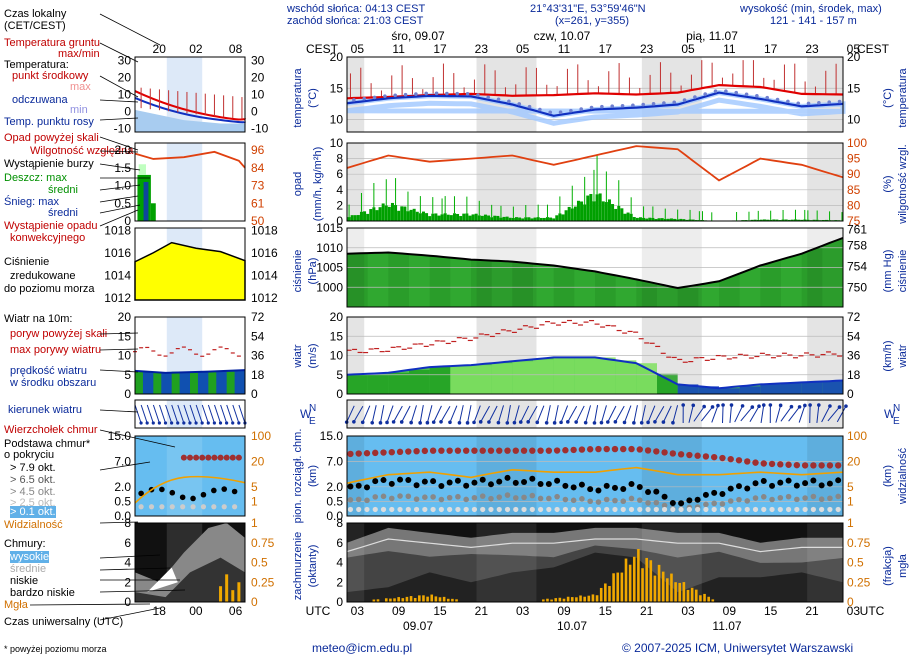  I want to click on bottom-hour-label: 09, so click(399, 611).